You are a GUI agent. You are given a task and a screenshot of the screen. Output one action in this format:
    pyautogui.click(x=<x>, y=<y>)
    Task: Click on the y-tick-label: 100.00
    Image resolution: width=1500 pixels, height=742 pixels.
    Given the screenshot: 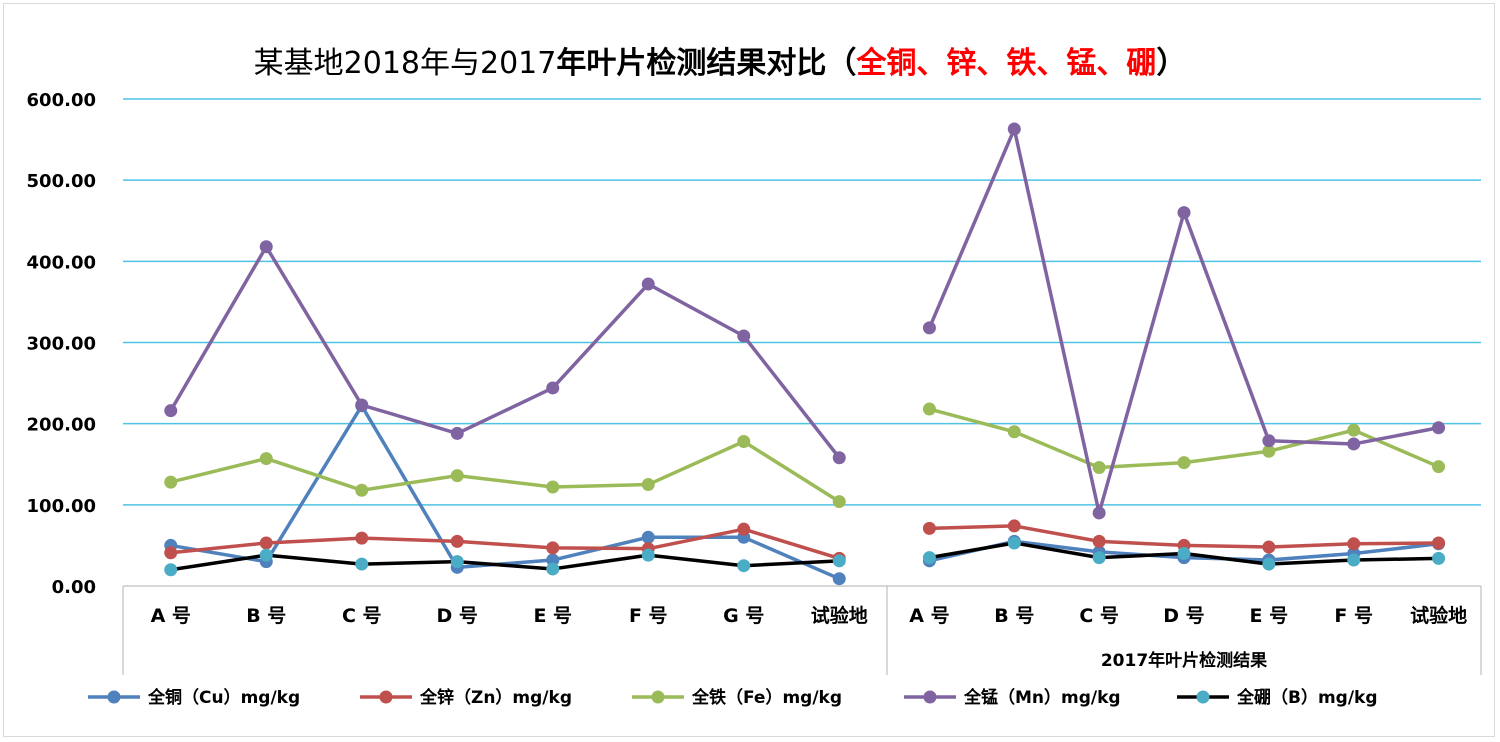 What is the action you would take?
    pyautogui.click(x=61, y=506)
    